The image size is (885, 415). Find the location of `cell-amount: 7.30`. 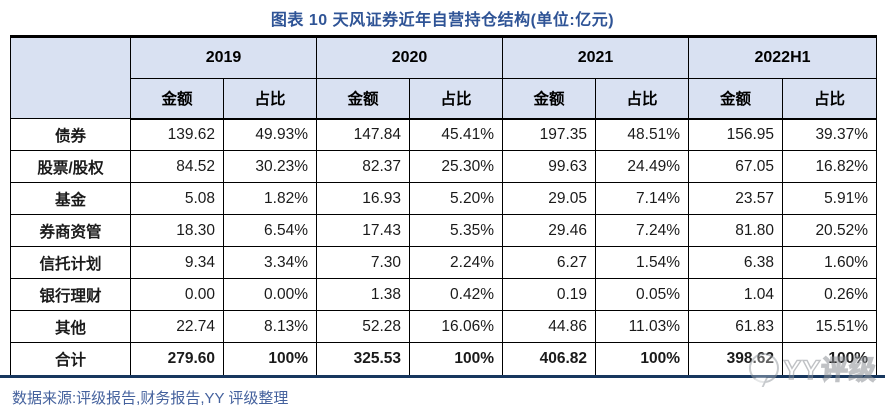

cell-amount: 7.30 is located at coordinates (363, 262).